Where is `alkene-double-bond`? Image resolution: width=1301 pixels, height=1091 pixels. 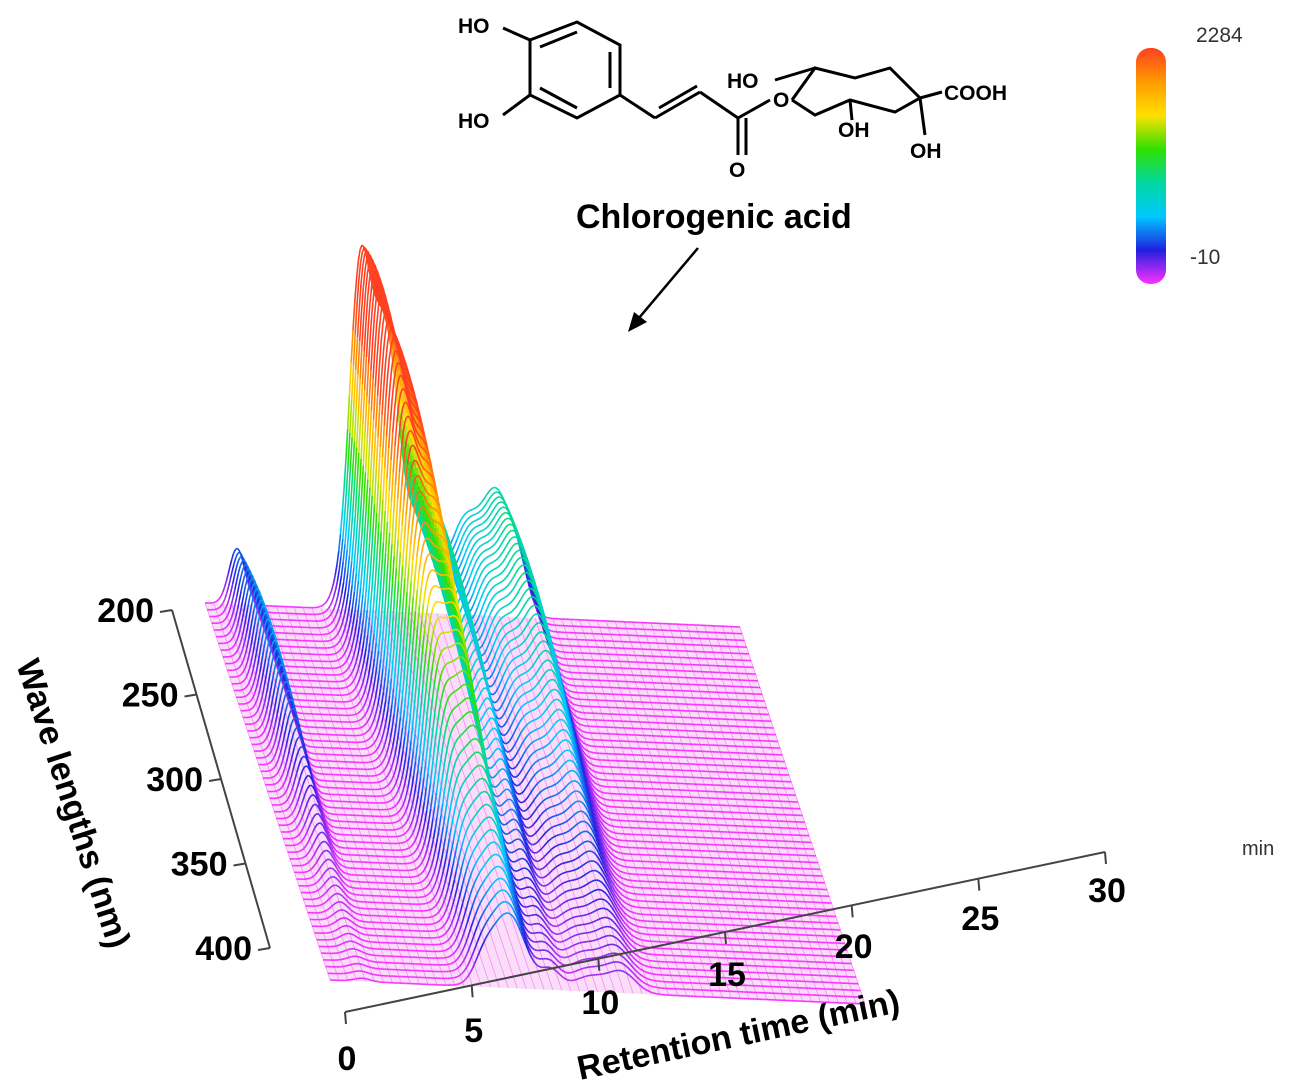 alkene-double-bond is located at coordinates (678, 97).